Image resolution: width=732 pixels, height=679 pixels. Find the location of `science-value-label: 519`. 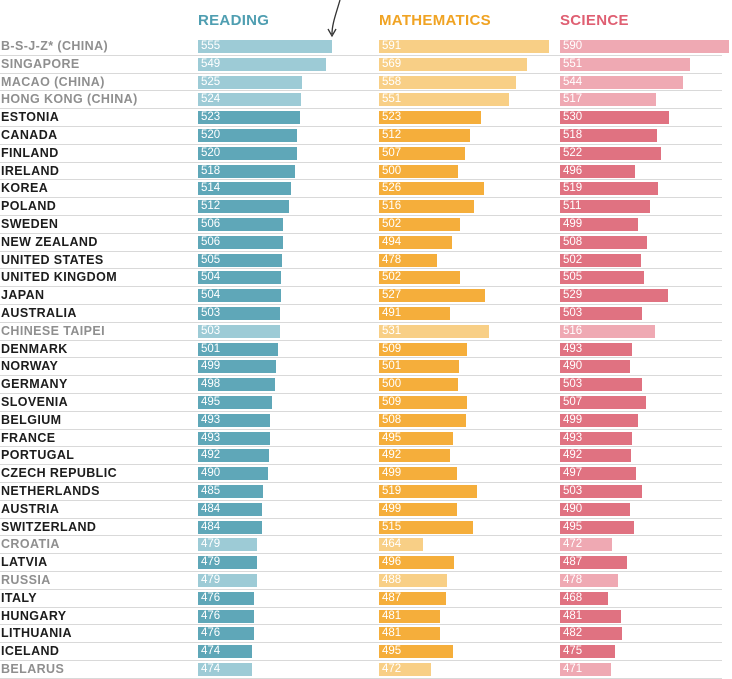

science-value-label: 519 is located at coordinates (573, 188).